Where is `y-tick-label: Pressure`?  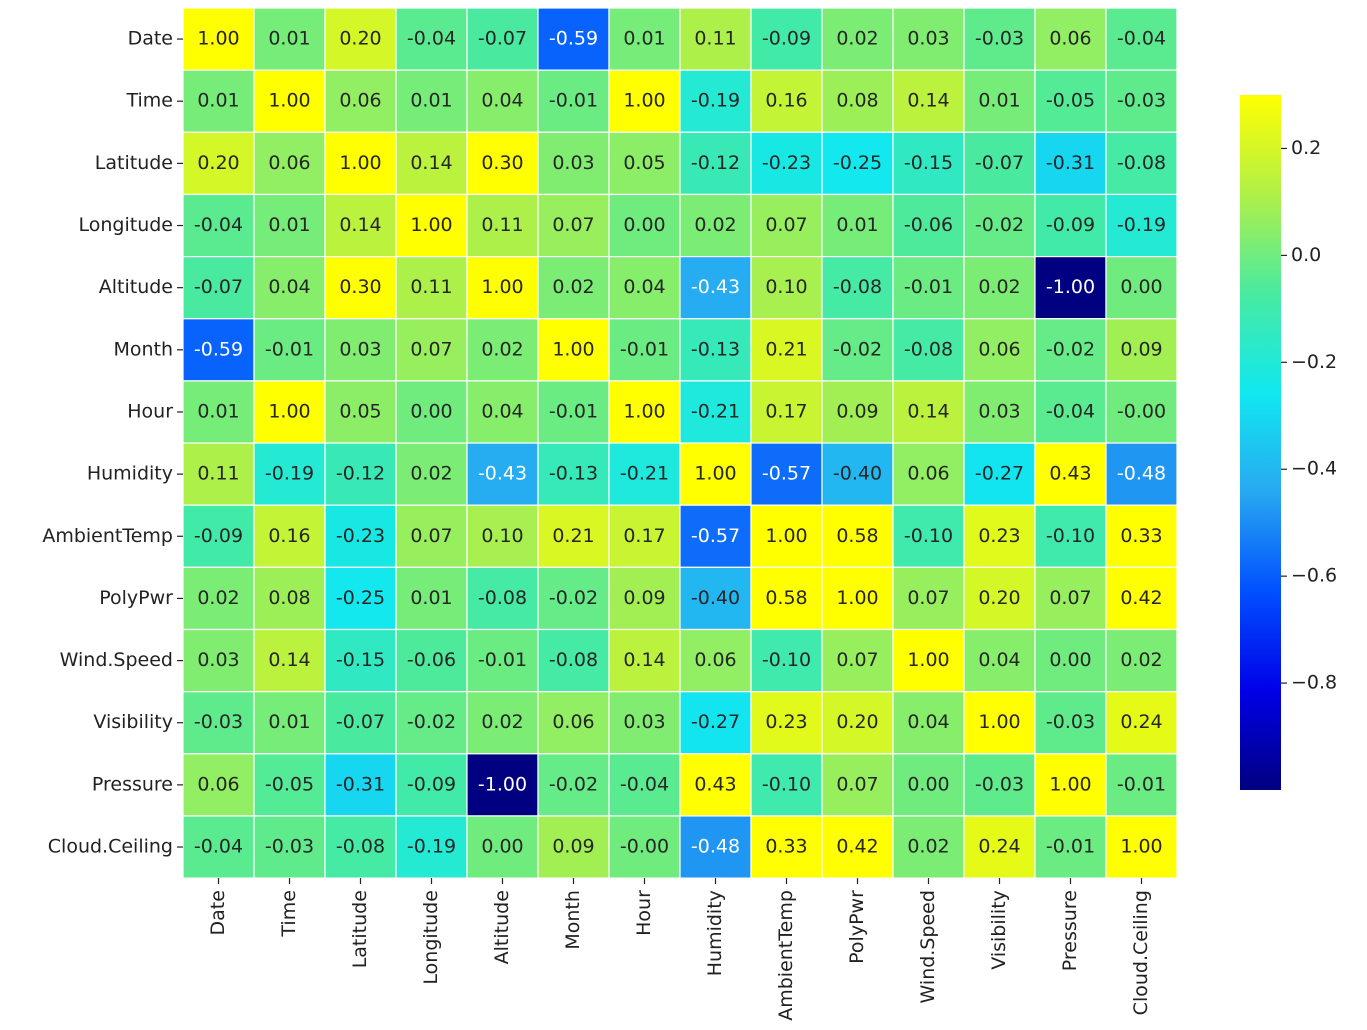
y-tick-label: Pressure is located at coordinates (132, 784).